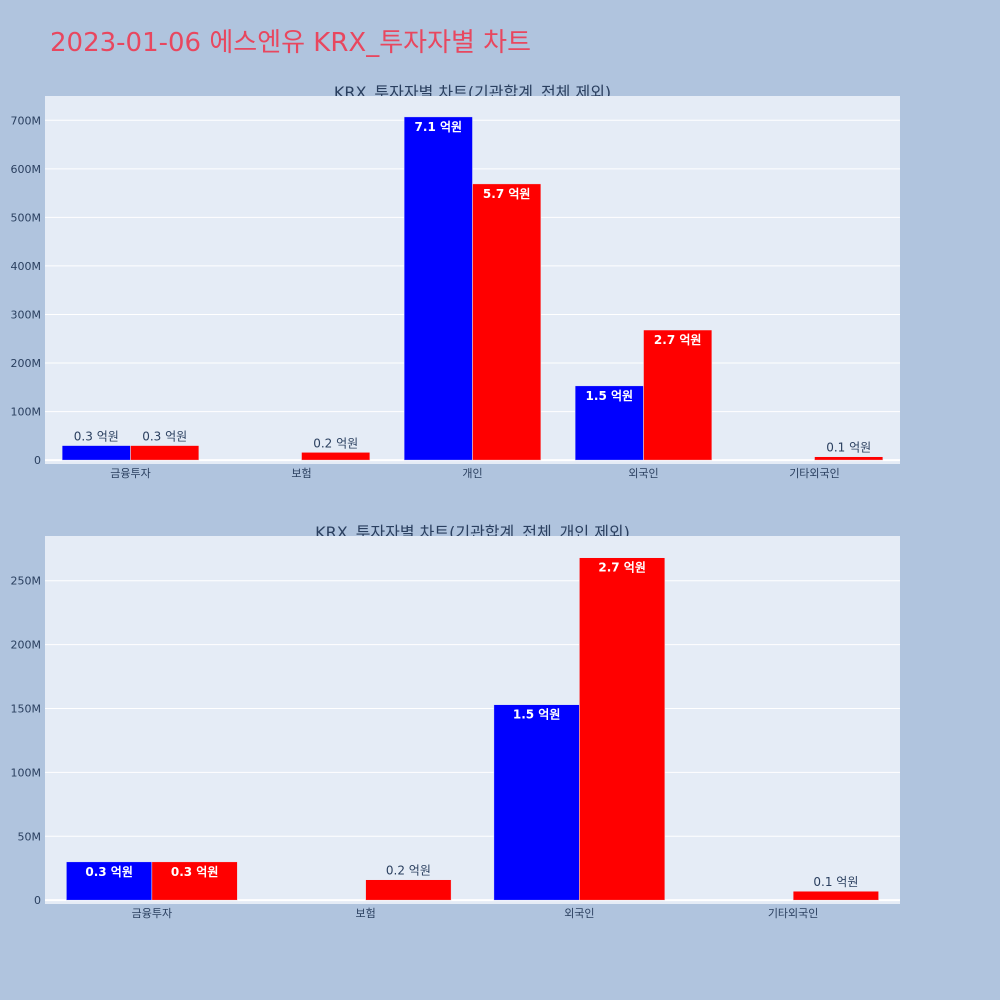 This screenshot has width=1000, height=1000. What do you see at coordinates (439, 127) in the screenshot?
I see `bar-data-label: 7.1 억원` at bounding box center [439, 127].